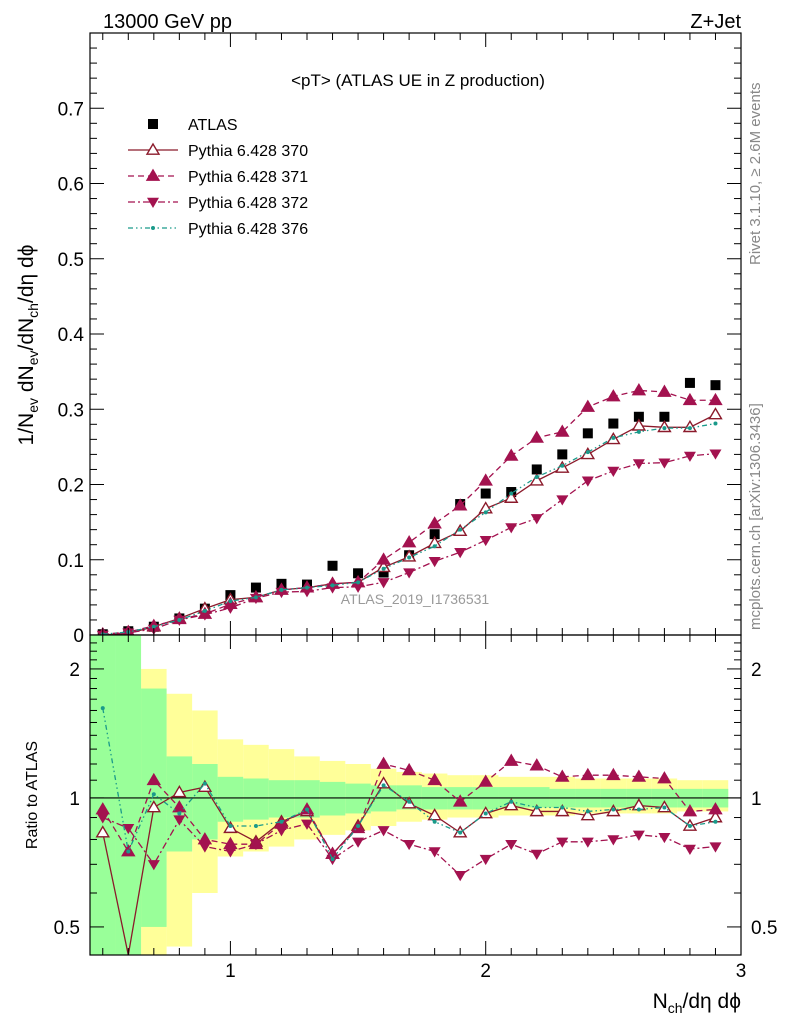  Describe the element at coordinates (756, 670) in the screenshot. I see `ratio-y-tick-label-right: 2` at that location.